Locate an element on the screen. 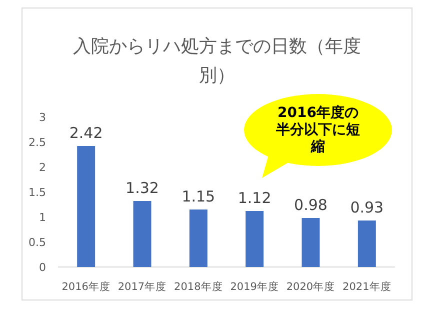 This screenshot has width=435, height=329. annotation: 2016年度の半分以下に短縮 is located at coordinates (317, 129).